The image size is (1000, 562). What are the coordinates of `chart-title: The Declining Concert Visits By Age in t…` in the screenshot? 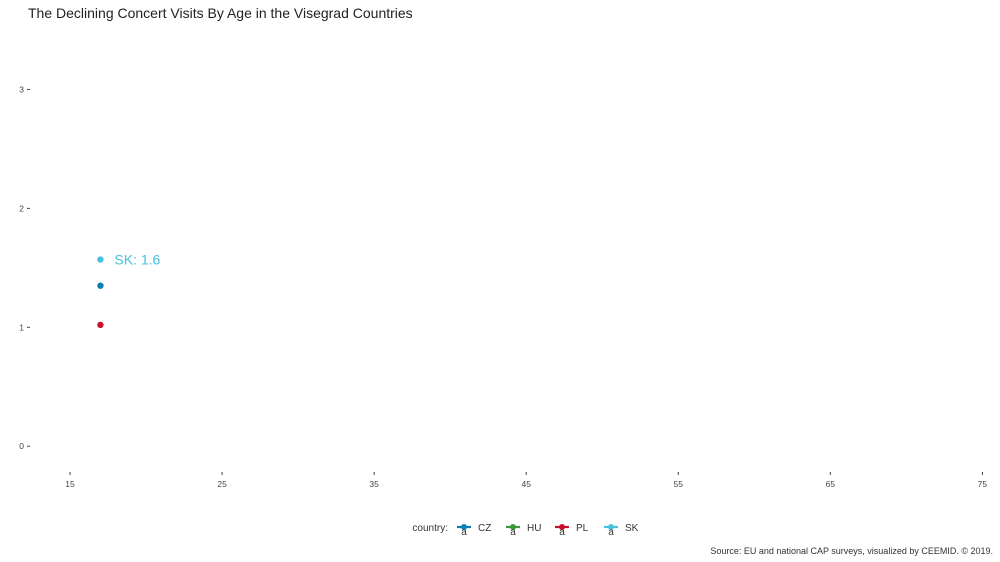 It's located at (220, 13).